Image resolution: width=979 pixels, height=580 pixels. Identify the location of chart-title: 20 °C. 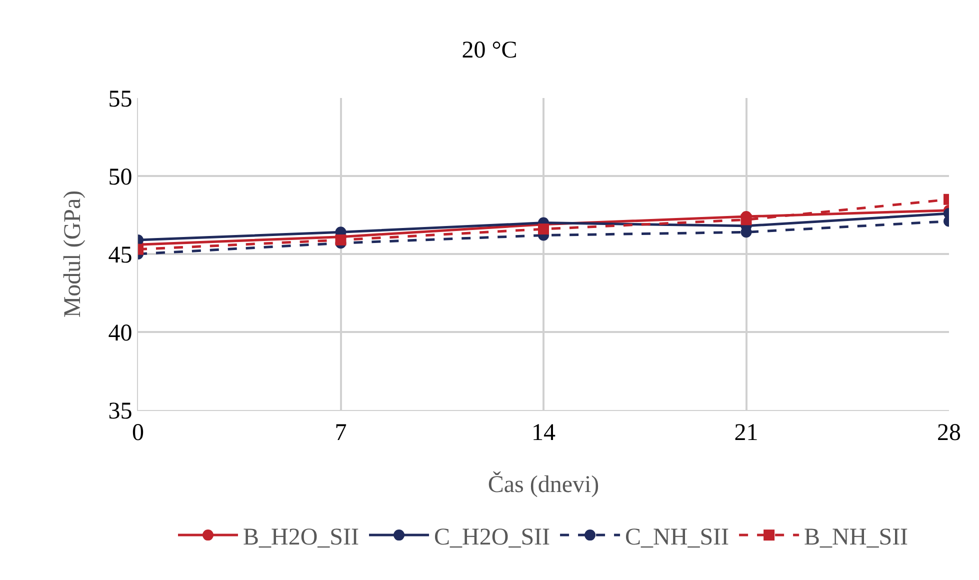
(490, 50).